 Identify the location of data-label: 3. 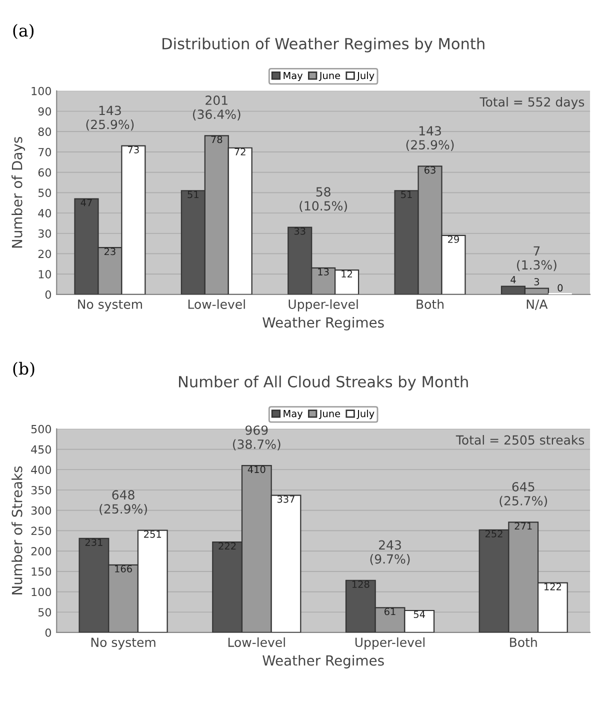
(537, 282).